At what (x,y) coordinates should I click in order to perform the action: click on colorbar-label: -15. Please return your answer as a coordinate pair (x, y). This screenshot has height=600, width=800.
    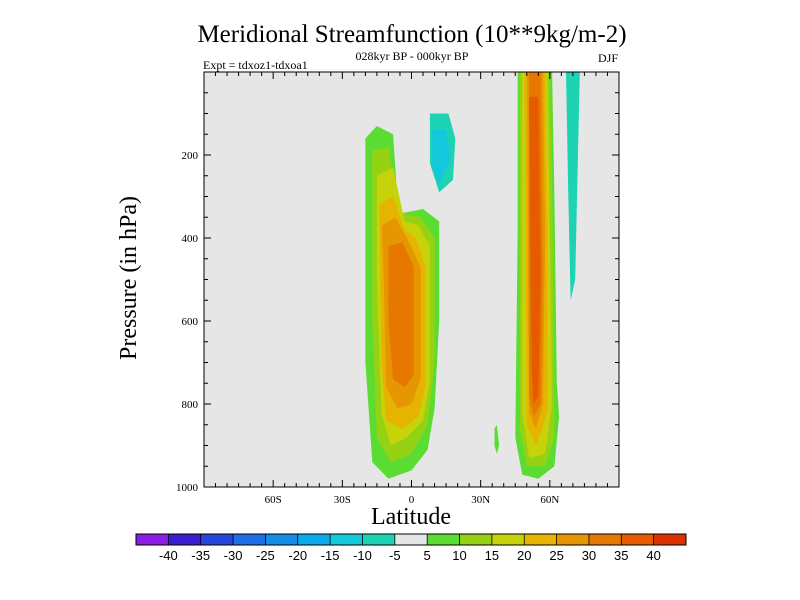
    Looking at the image, I should click on (330, 555).